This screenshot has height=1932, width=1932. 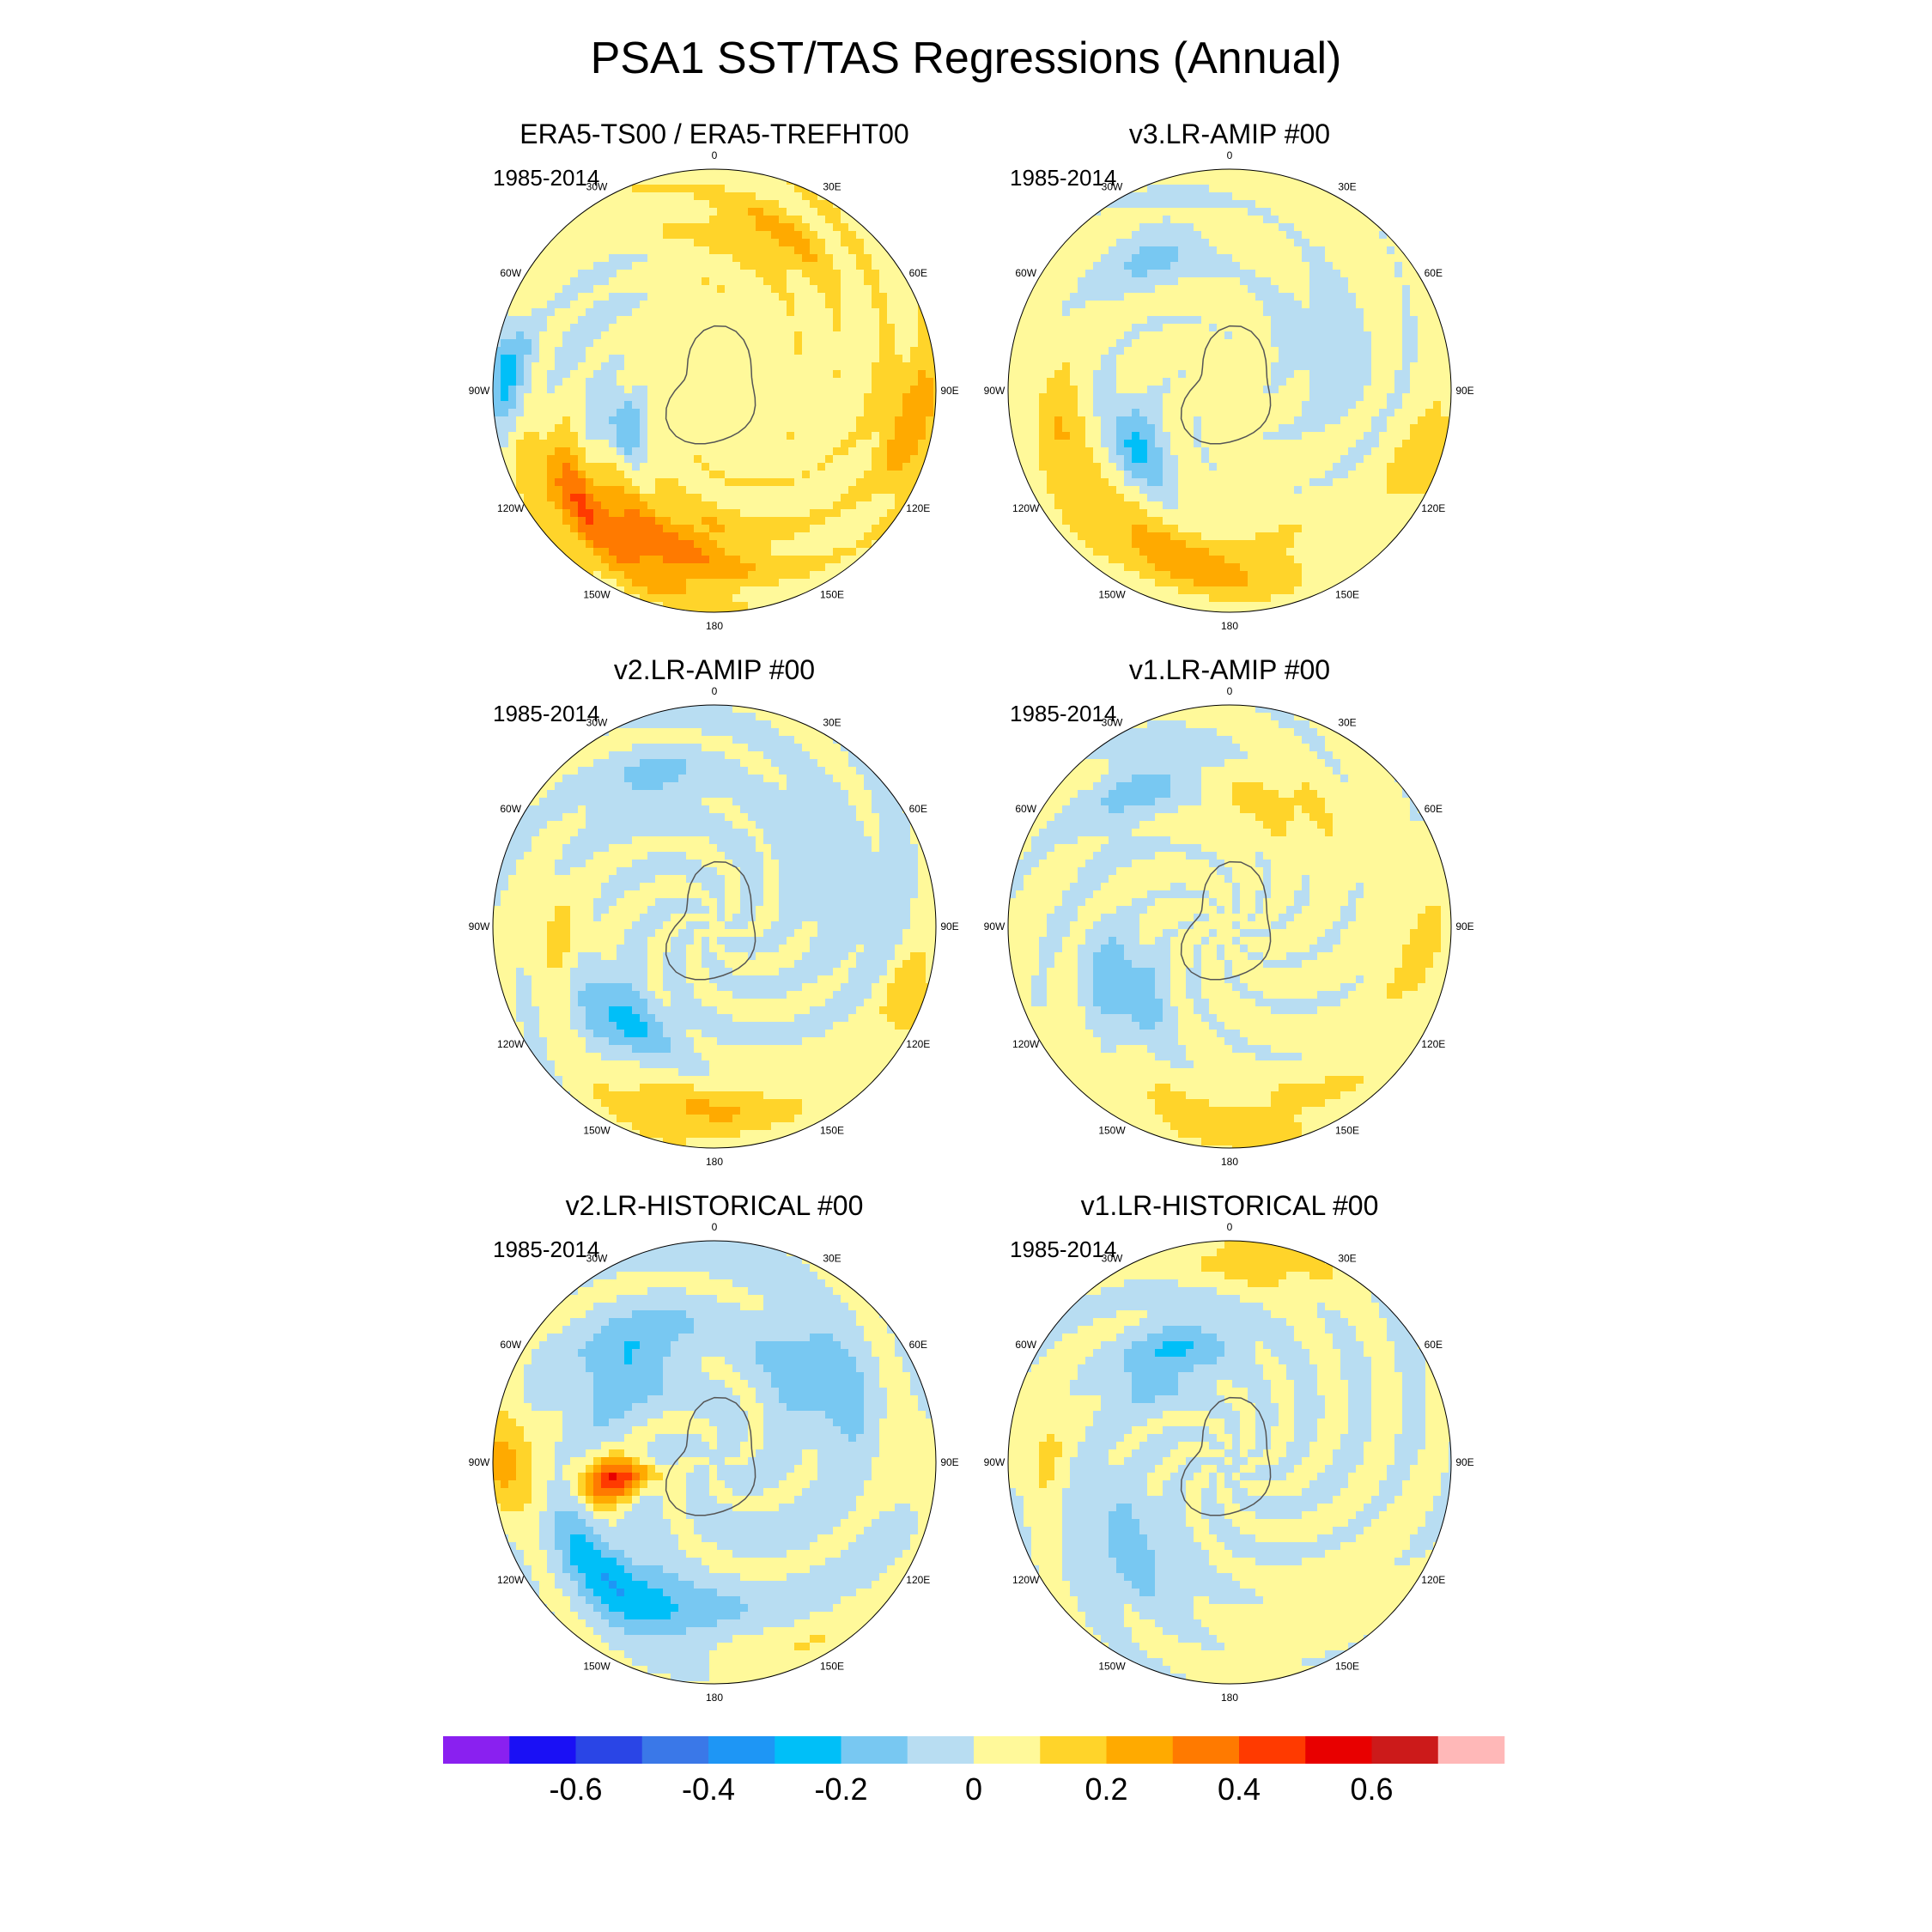 What do you see at coordinates (714, 133) in the screenshot?
I see `panel-title-era5: ERA5-TS00 / ERA5-TREFHT00` at bounding box center [714, 133].